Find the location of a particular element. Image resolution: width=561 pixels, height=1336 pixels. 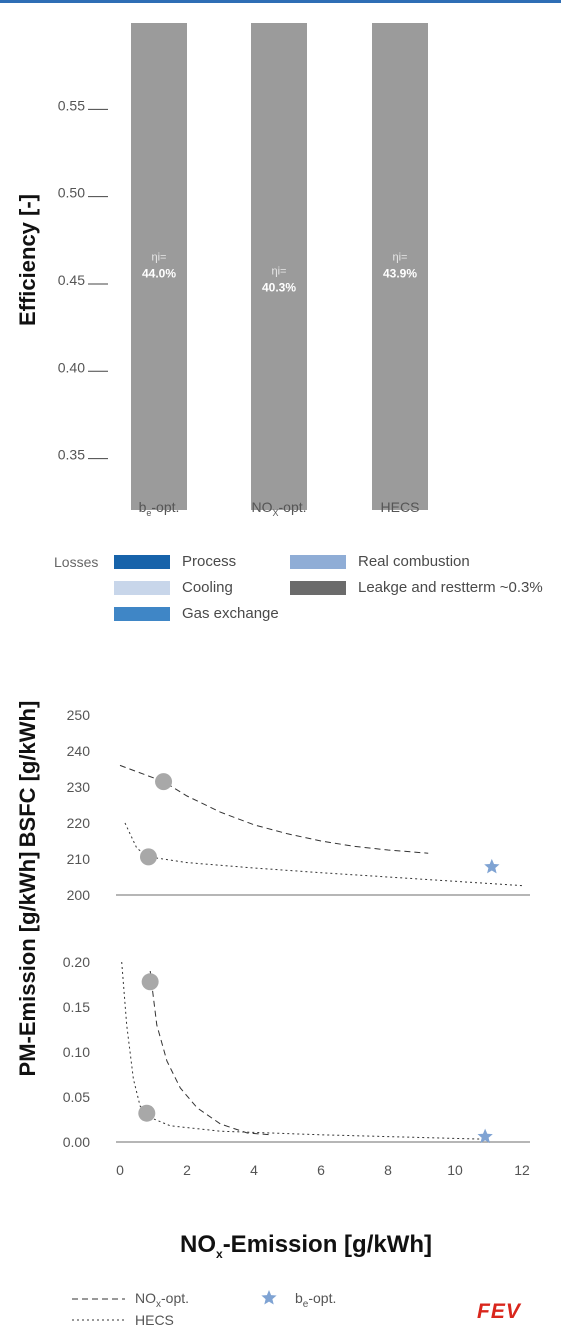

legend-item-real-combustion: Real combustion is located at coordinates (380, 561).